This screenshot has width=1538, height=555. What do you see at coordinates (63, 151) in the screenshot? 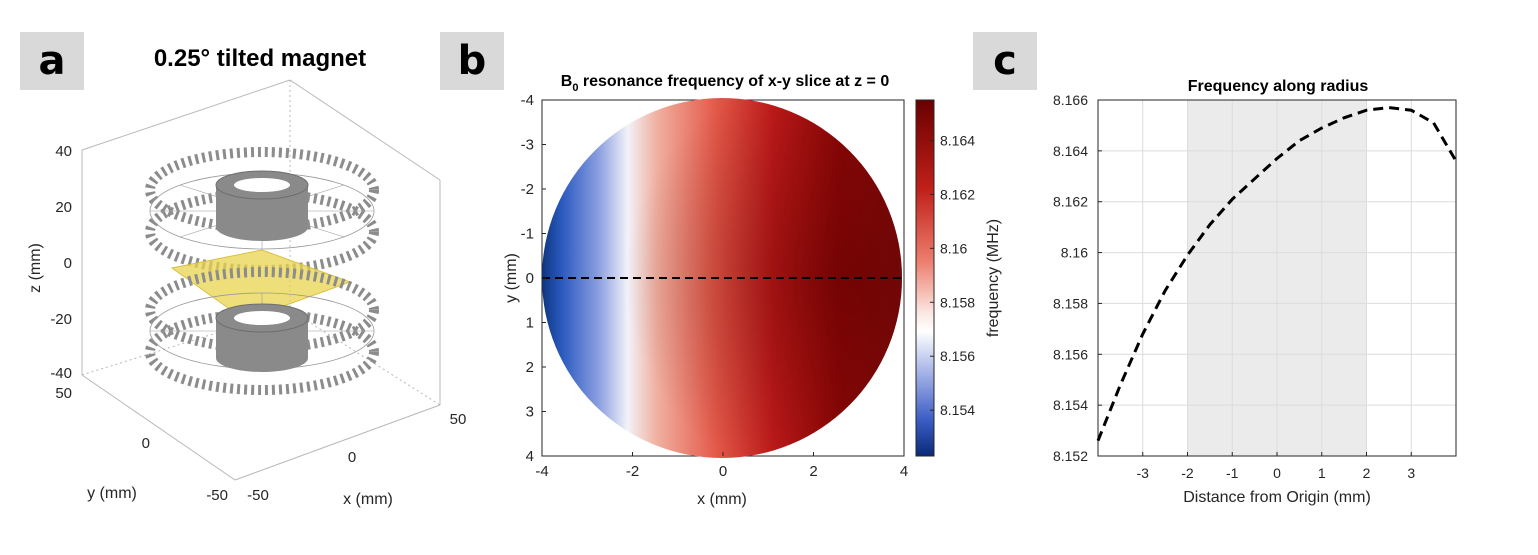
I see `z-tick-label: 40` at bounding box center [63, 151].